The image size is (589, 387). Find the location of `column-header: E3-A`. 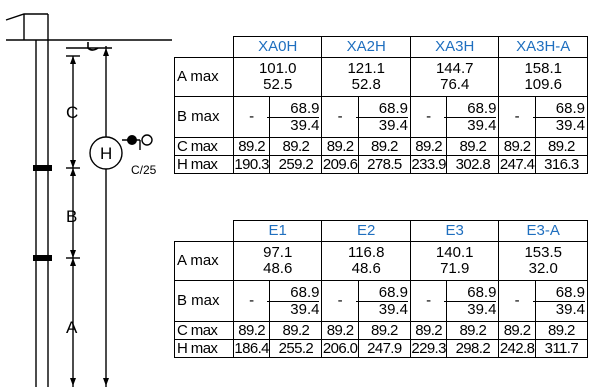

column-header: E3-A is located at coordinates (543, 231).